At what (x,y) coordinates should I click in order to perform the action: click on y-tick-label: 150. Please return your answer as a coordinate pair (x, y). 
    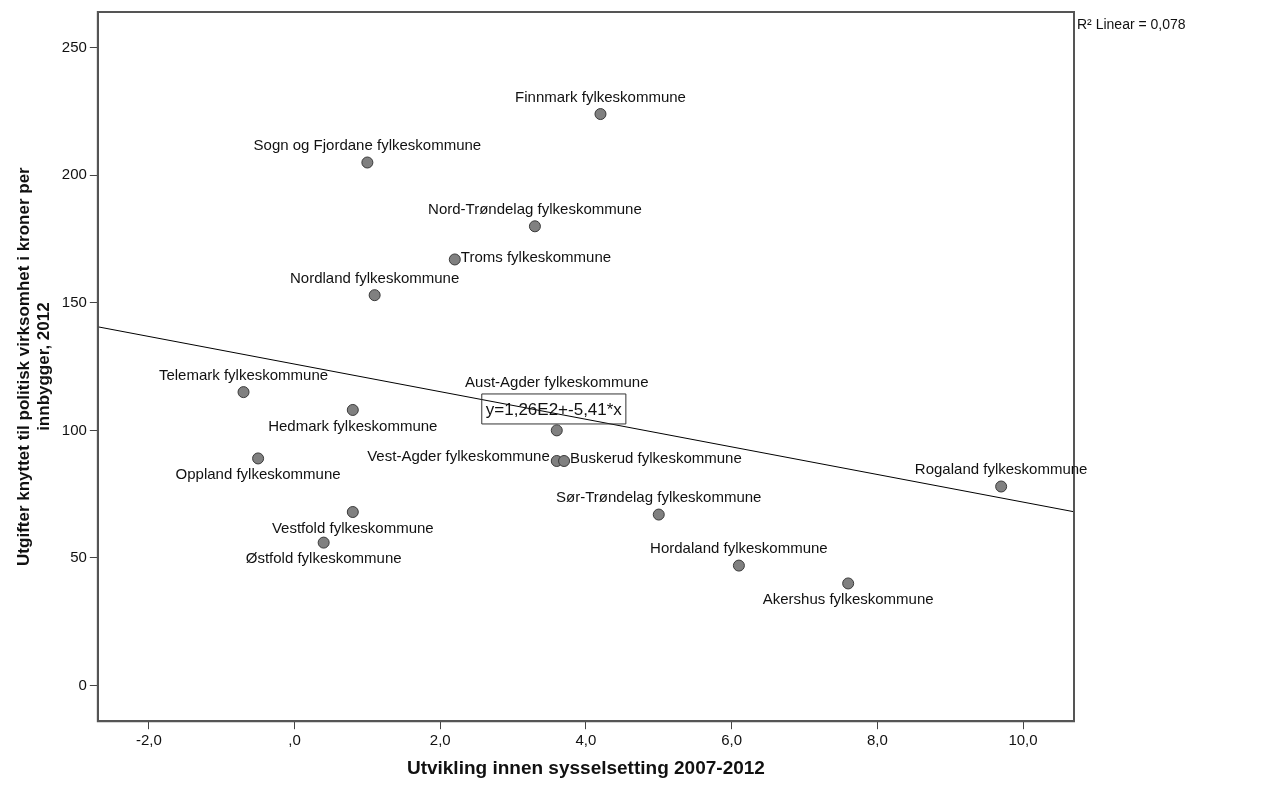
    Looking at the image, I should click on (74, 301).